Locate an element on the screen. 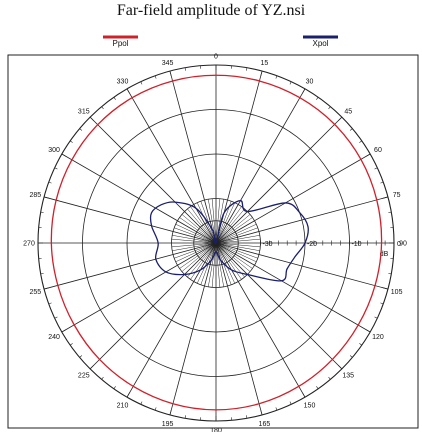  angle-label: 330 is located at coordinates (123, 82).